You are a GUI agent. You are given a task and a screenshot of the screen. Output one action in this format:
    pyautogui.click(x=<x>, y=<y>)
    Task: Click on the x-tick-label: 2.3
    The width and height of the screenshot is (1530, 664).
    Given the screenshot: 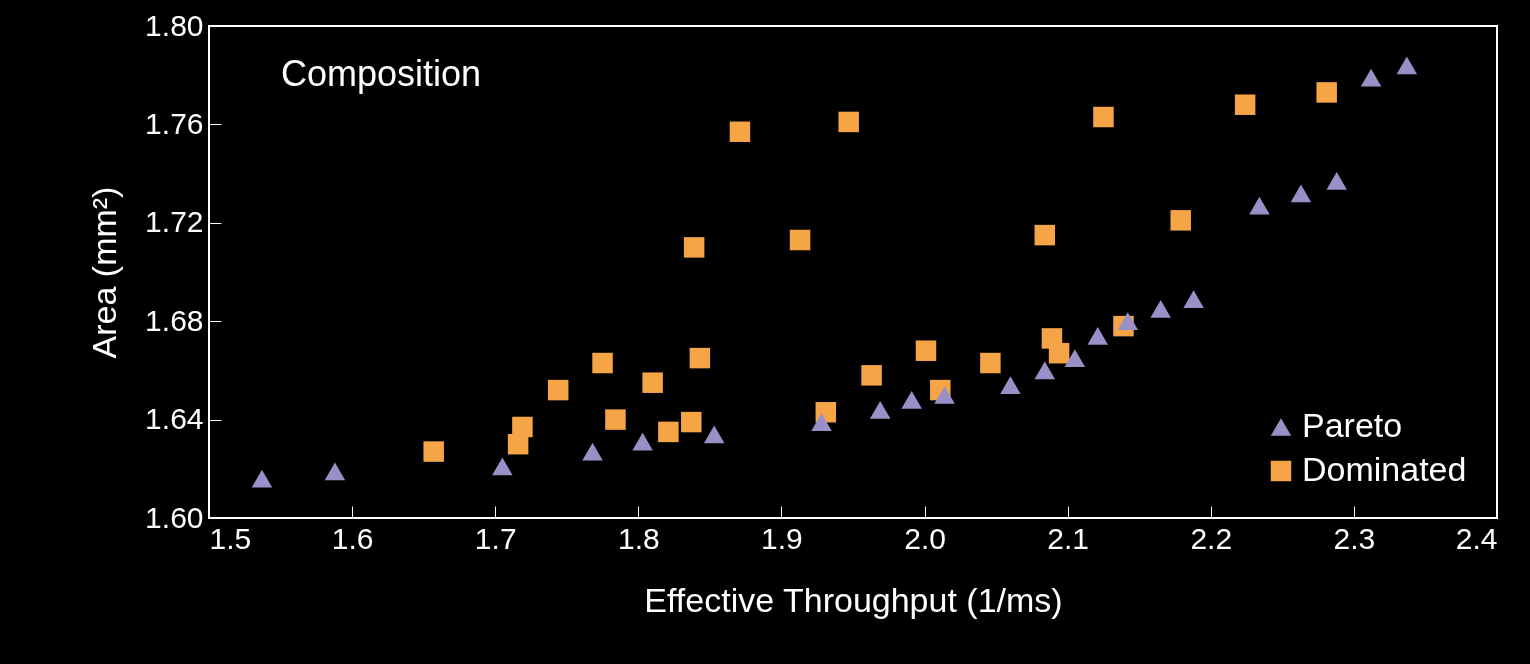 What is the action you would take?
    pyautogui.click(x=1354, y=538)
    